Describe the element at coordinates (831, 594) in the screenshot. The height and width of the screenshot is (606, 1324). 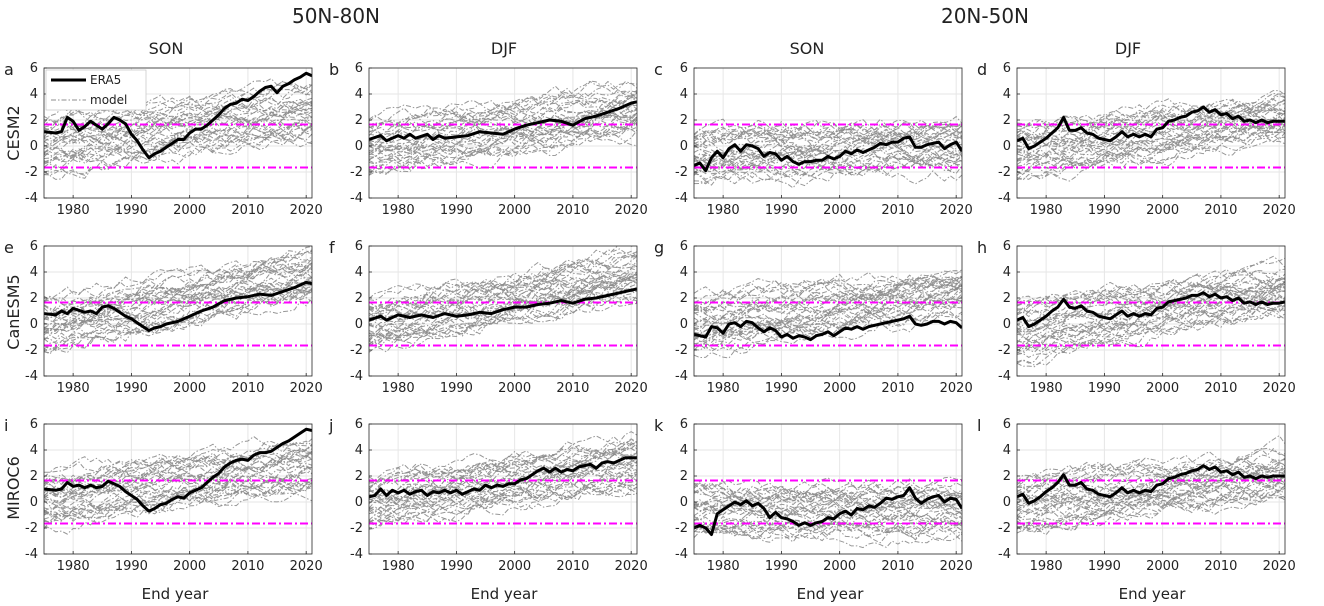
I see `xlabel-col3: End year` at that location.